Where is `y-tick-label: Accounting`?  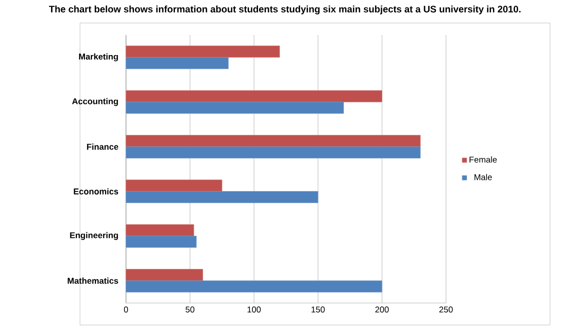 y-tick-label: Accounting is located at coordinates (95, 102).